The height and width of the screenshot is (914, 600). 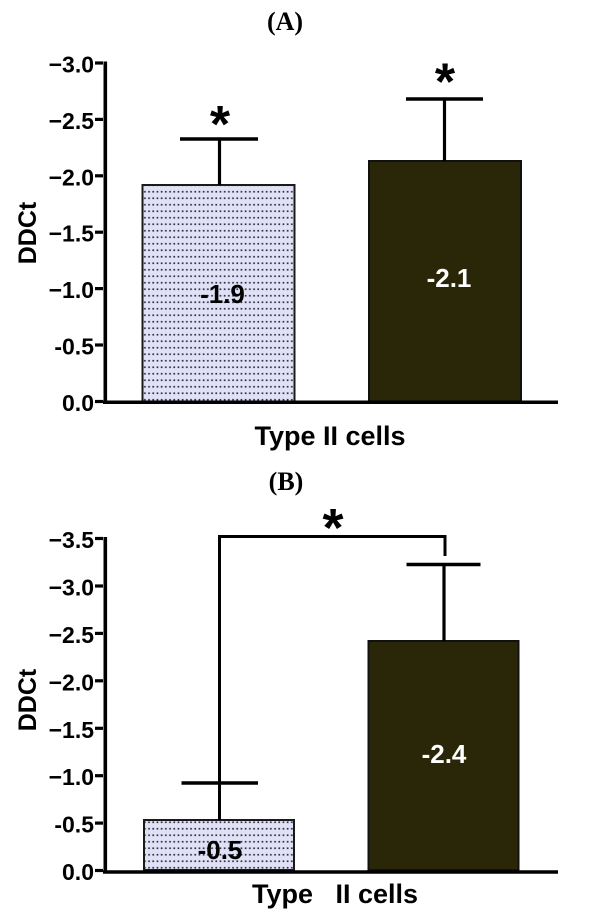 I want to click on svg-text: (A), so click(x=285, y=21).